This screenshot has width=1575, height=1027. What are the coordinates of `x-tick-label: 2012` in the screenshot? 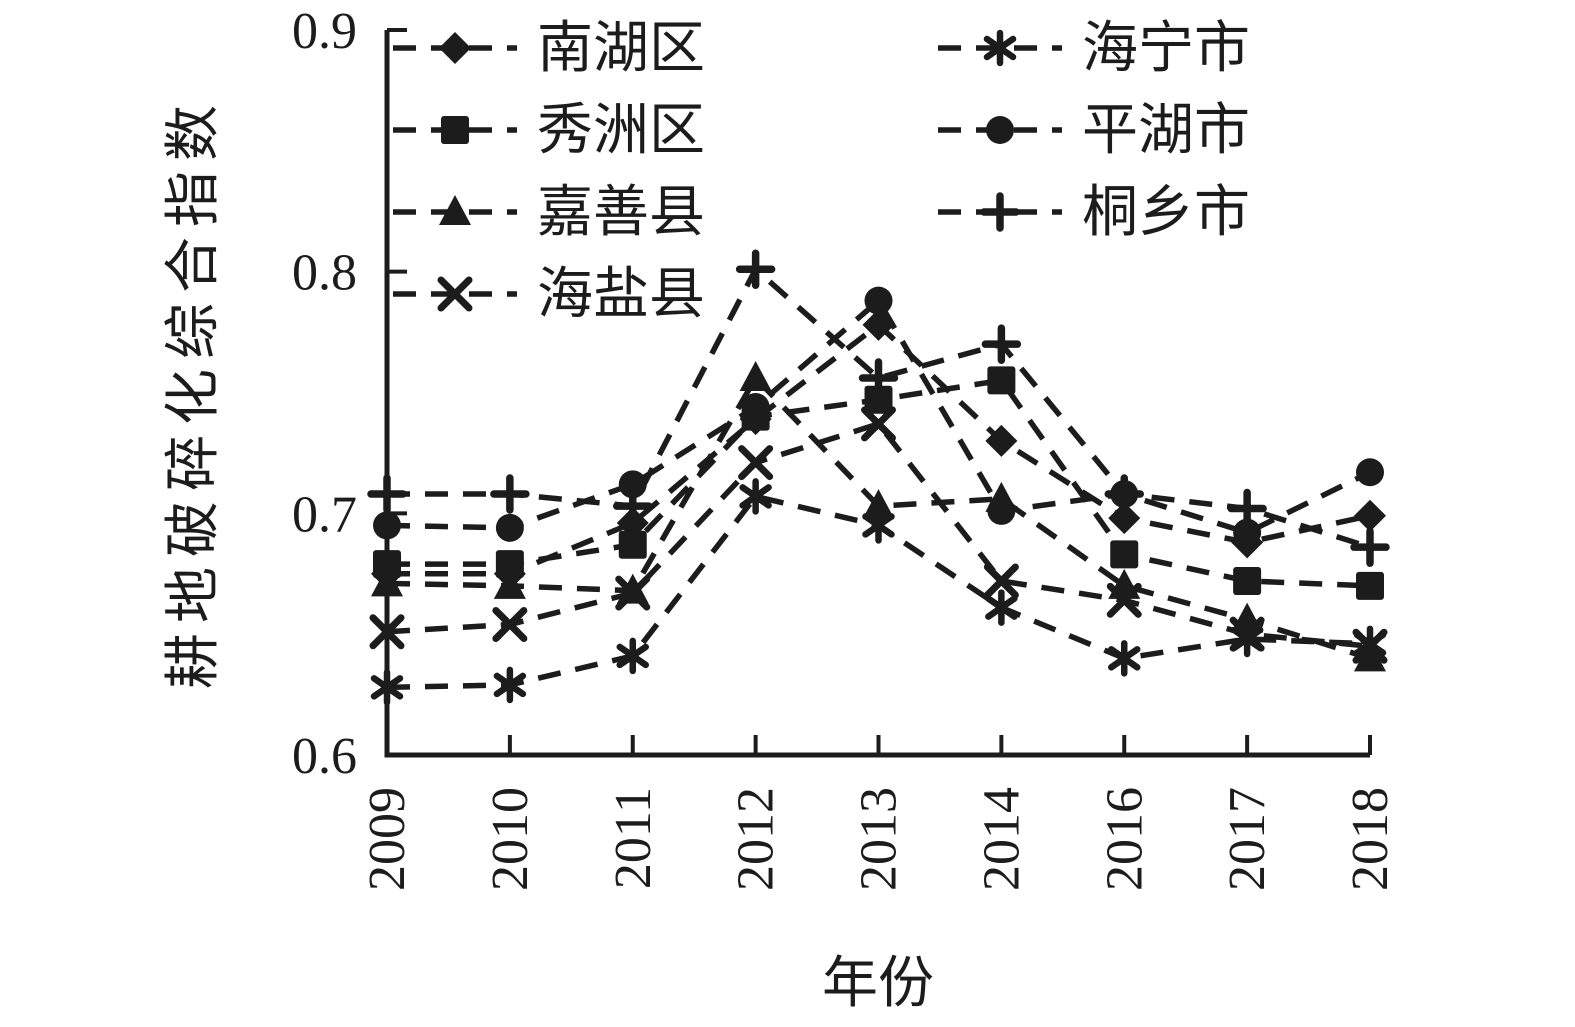 It's located at (756, 839).